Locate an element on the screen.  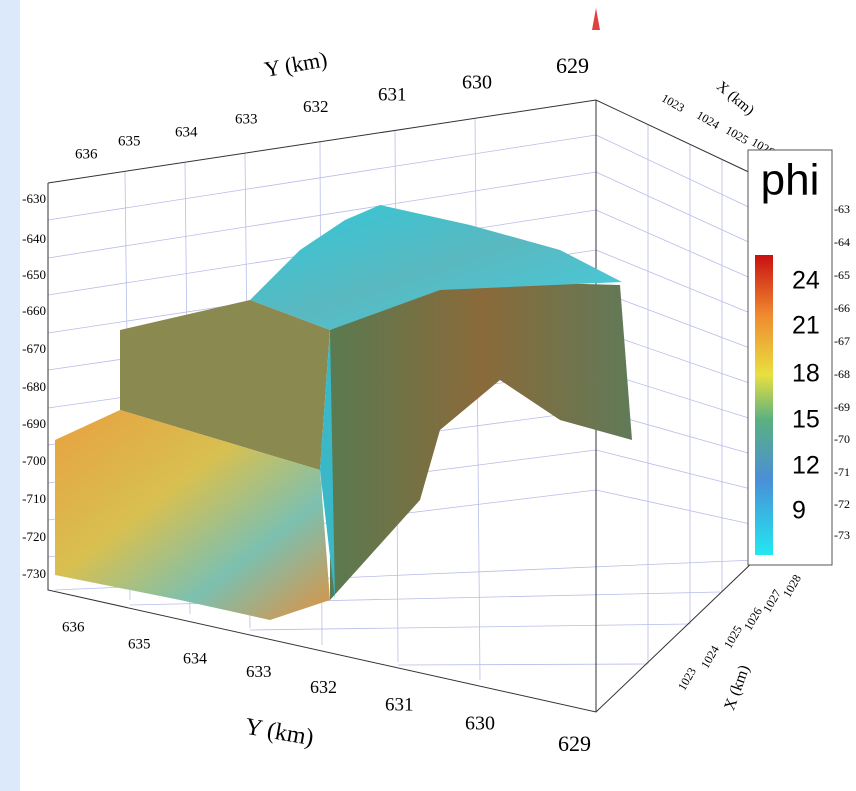
tick-label: -680 is located at coordinates (34, 386).